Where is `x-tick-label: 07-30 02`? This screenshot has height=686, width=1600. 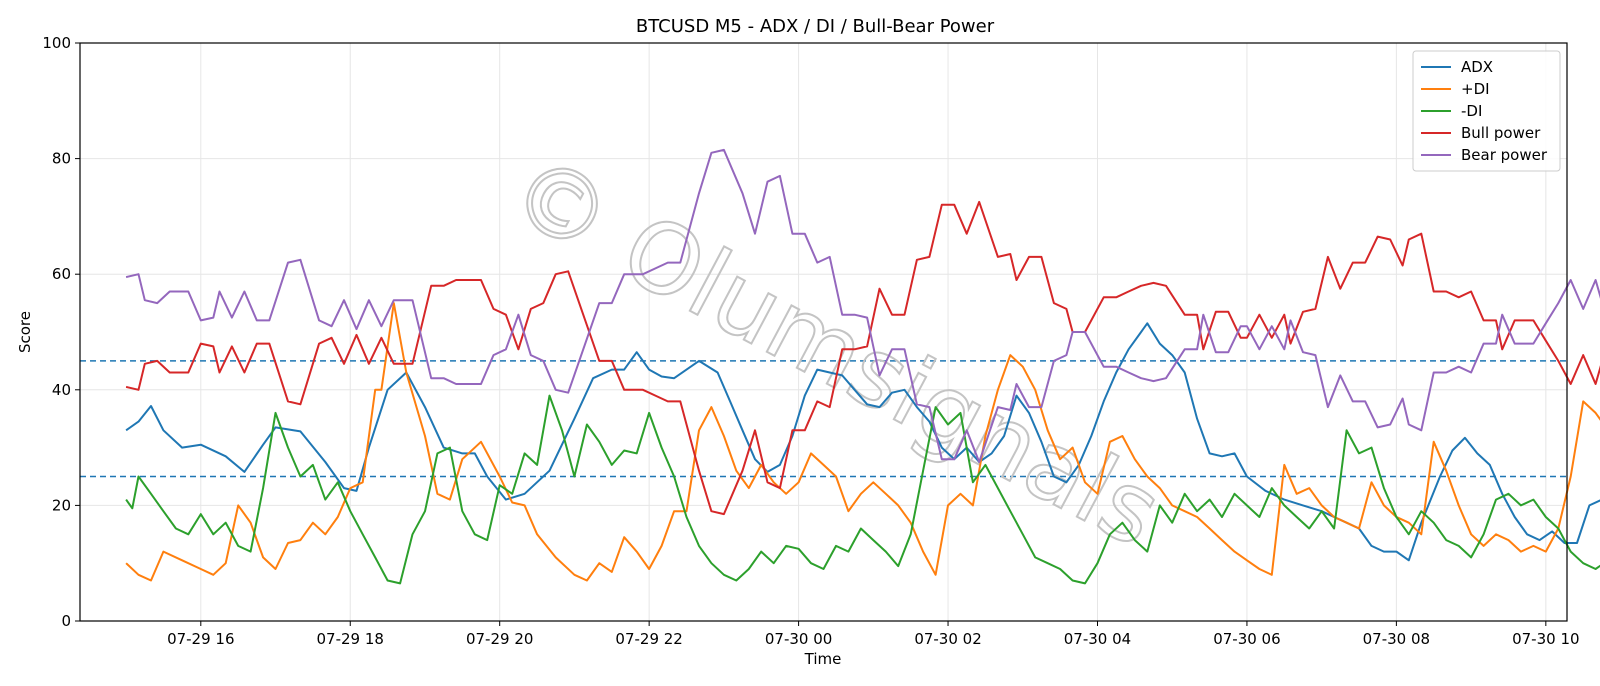 x-tick-label: 07-30 02 is located at coordinates (947, 639).